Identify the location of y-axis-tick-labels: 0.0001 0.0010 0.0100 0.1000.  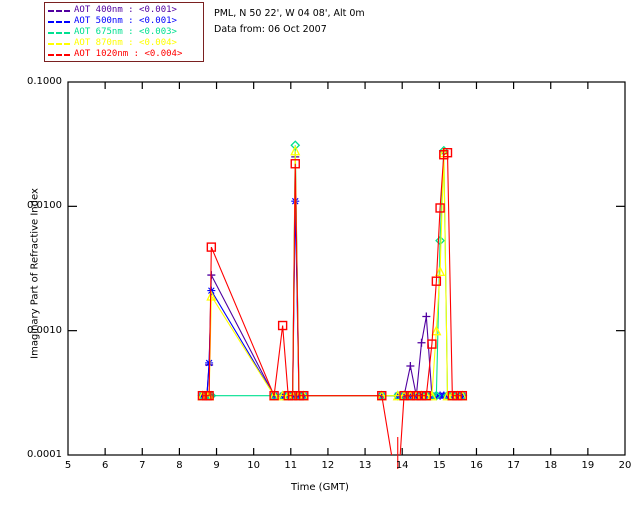
(34, 256).